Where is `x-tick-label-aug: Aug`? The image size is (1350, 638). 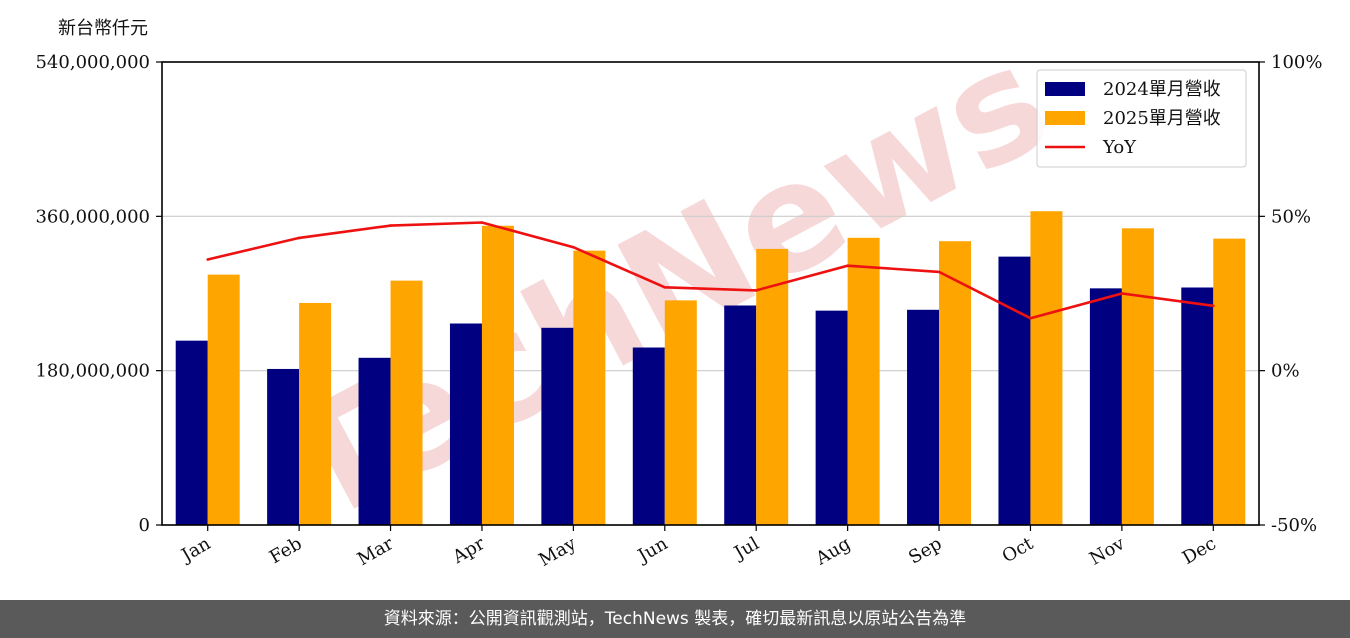 x-tick-label-aug: Aug is located at coordinates (832, 551).